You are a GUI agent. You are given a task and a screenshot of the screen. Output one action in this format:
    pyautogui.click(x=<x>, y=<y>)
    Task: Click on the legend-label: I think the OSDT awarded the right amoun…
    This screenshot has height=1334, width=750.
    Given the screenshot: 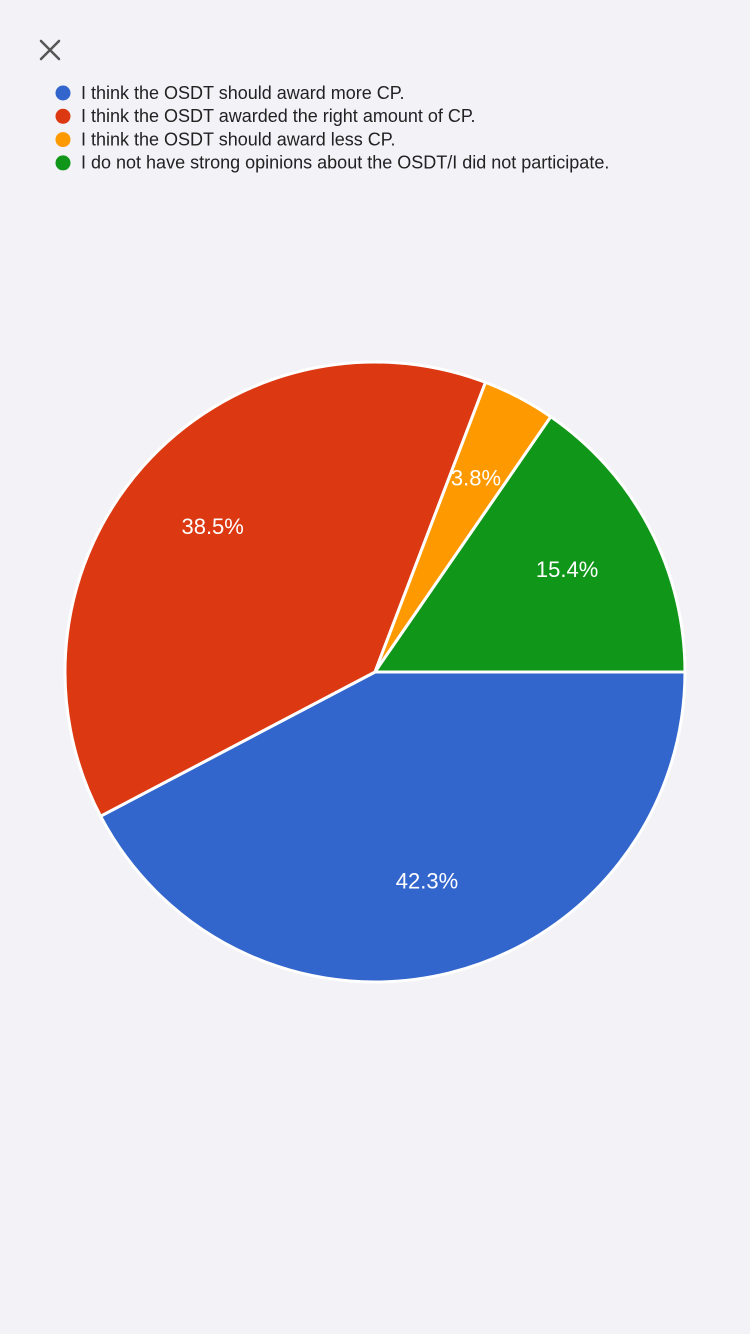 What is the action you would take?
    pyautogui.click(x=278, y=116)
    